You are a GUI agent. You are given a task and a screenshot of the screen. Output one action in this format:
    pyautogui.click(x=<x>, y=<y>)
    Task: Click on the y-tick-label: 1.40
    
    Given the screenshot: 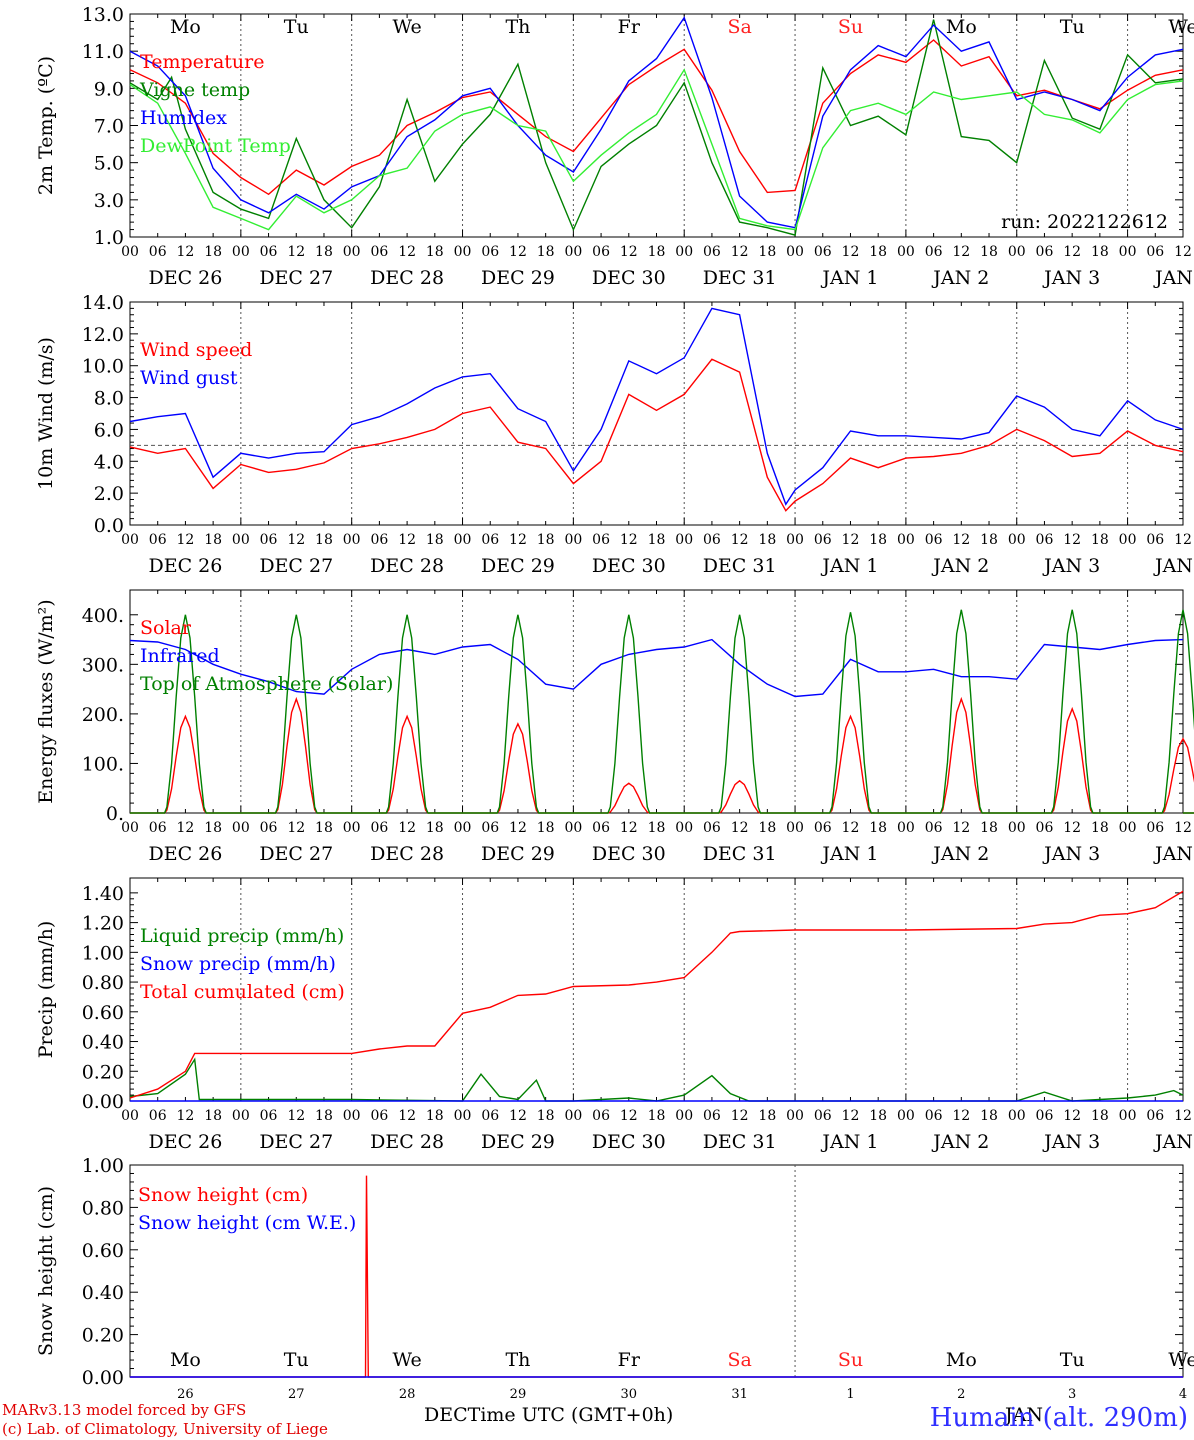 What is the action you would take?
    pyautogui.click(x=103, y=894)
    